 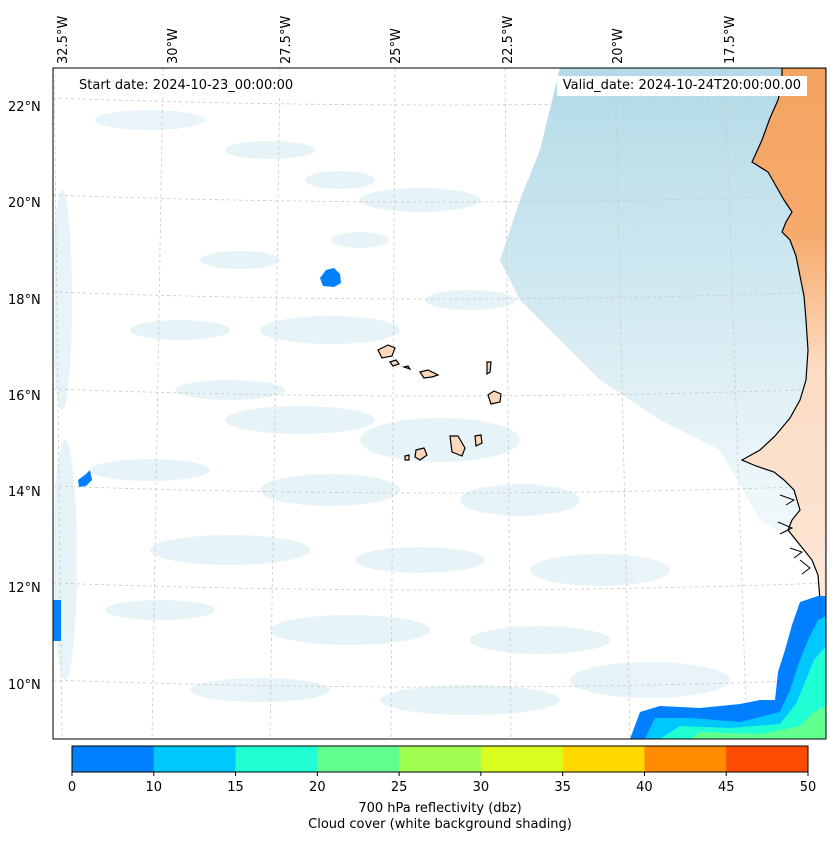 What do you see at coordinates (57, 620) in the screenshot?
I see `reflectivity-cell-southwest` at bounding box center [57, 620].